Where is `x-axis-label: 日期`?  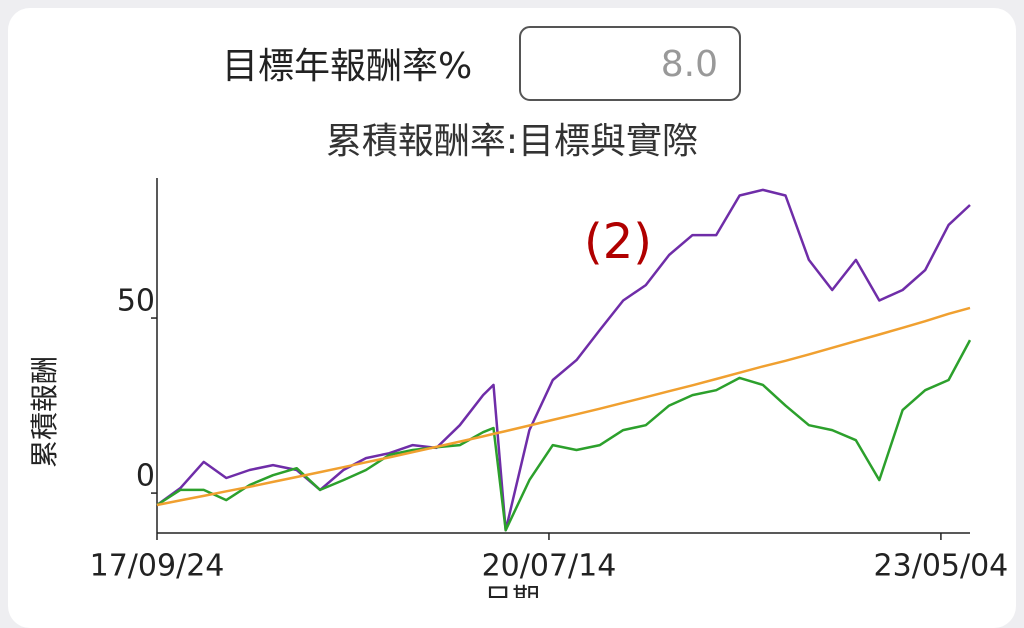
x-axis-label: 日期 is located at coordinates (512, 590).